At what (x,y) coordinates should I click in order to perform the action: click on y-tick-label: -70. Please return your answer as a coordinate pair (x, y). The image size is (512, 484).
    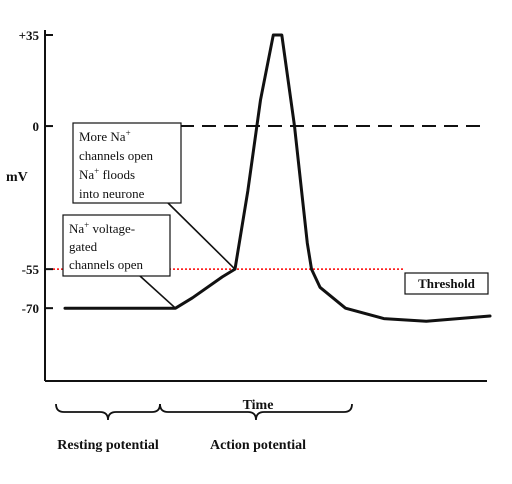
    Looking at the image, I should click on (30, 308).